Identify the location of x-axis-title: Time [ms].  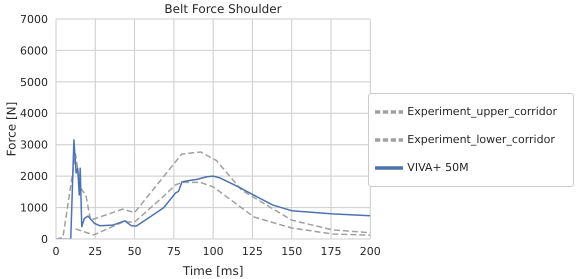
(213, 271).